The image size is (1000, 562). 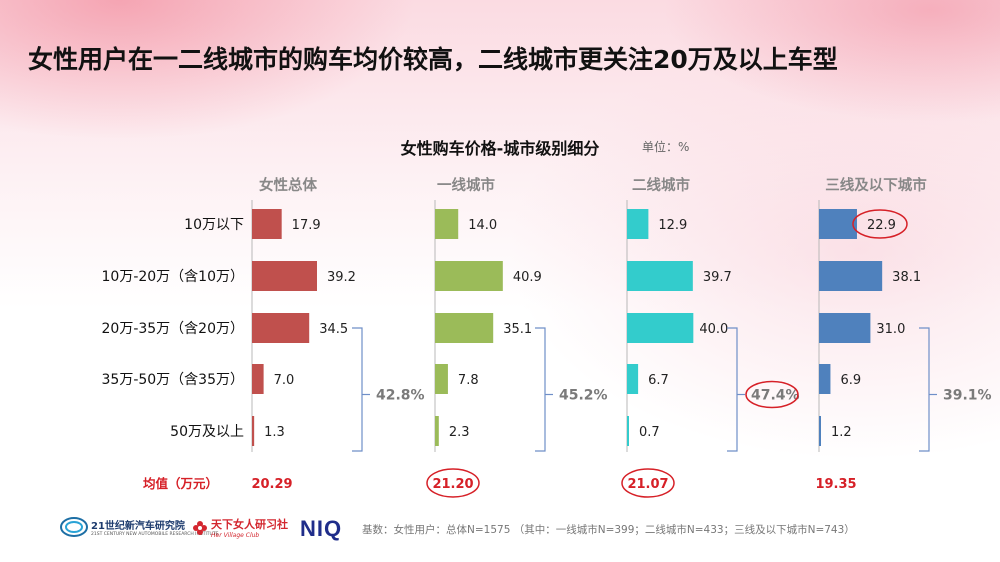 I want to click on data-label-2-3: 6.7, so click(x=658, y=380).